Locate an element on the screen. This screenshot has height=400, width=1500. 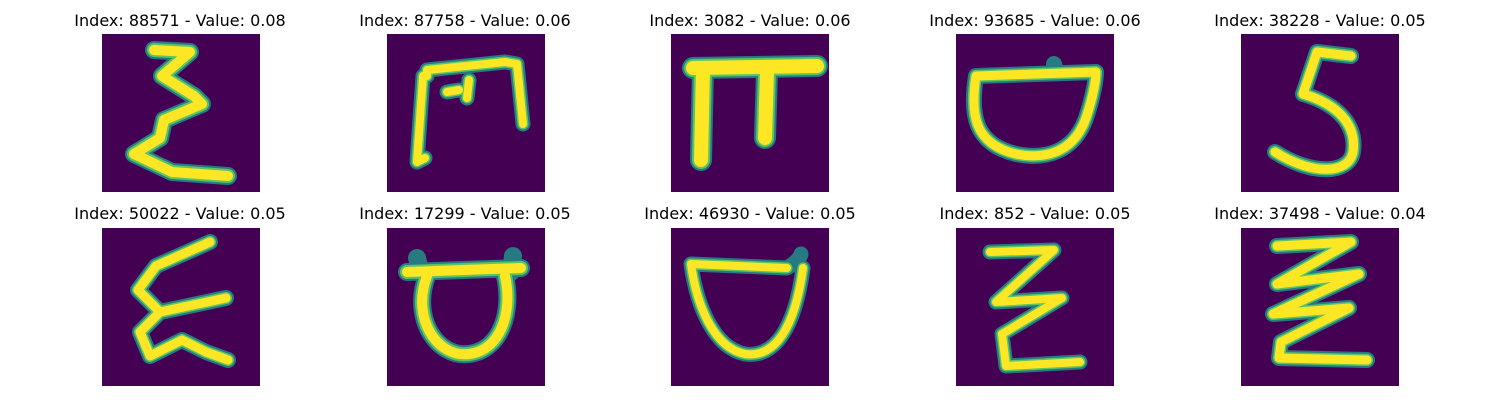
panel-caption-10: Index: 37498 - Value: 0.04 is located at coordinates (1320, 213).